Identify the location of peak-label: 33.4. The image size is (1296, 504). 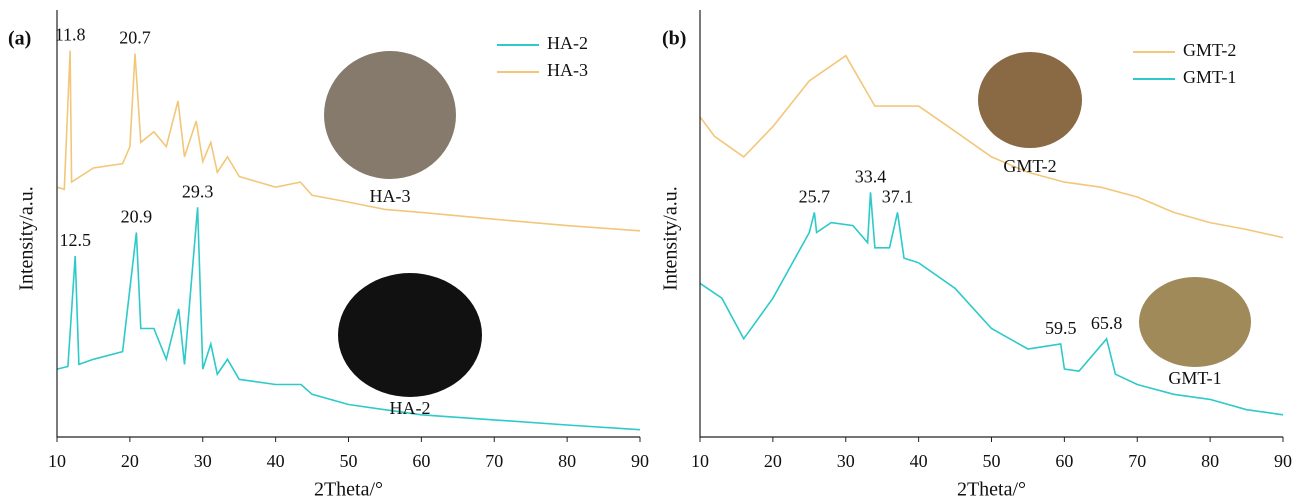
(871, 176).